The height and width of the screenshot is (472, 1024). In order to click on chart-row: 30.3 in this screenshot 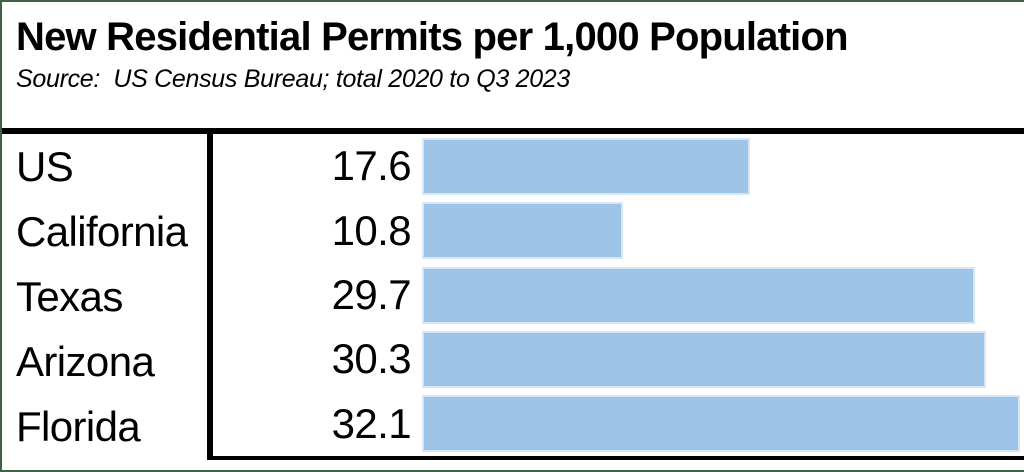, I will do `click(618, 359)`.